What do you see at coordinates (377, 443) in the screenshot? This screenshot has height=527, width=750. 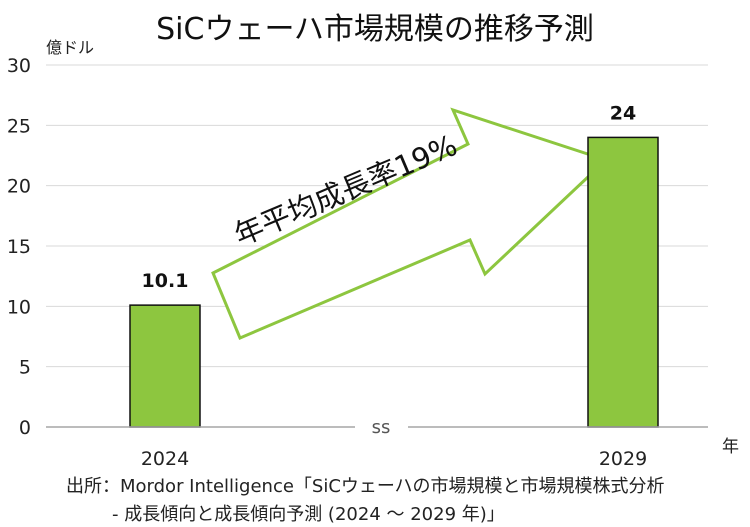 I see `x-axis: ss 2024 2029` at bounding box center [377, 443].